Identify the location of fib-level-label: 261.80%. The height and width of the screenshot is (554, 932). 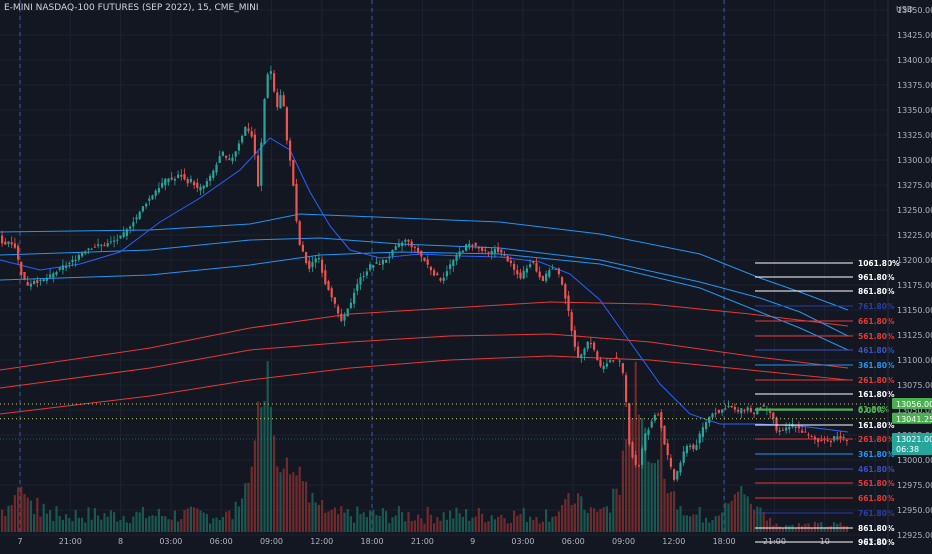
(876, 439).